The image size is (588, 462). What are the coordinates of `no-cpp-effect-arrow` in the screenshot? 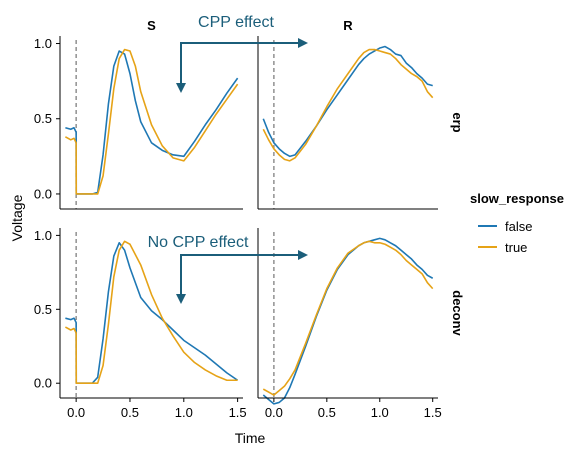 It's located at (242, 277).